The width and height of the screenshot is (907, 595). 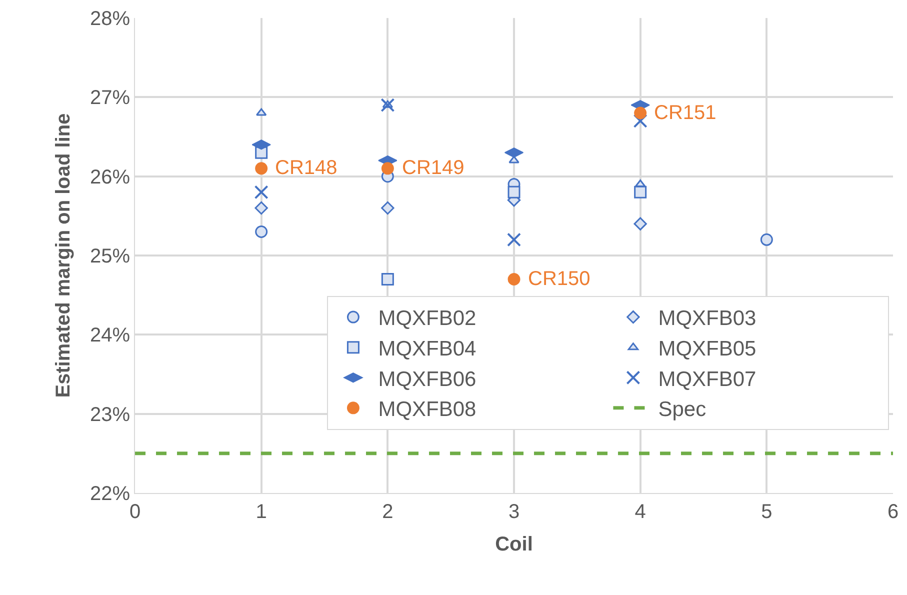 What do you see at coordinates (427, 349) in the screenshot?
I see `legend-label: MQXFB04` at bounding box center [427, 349].